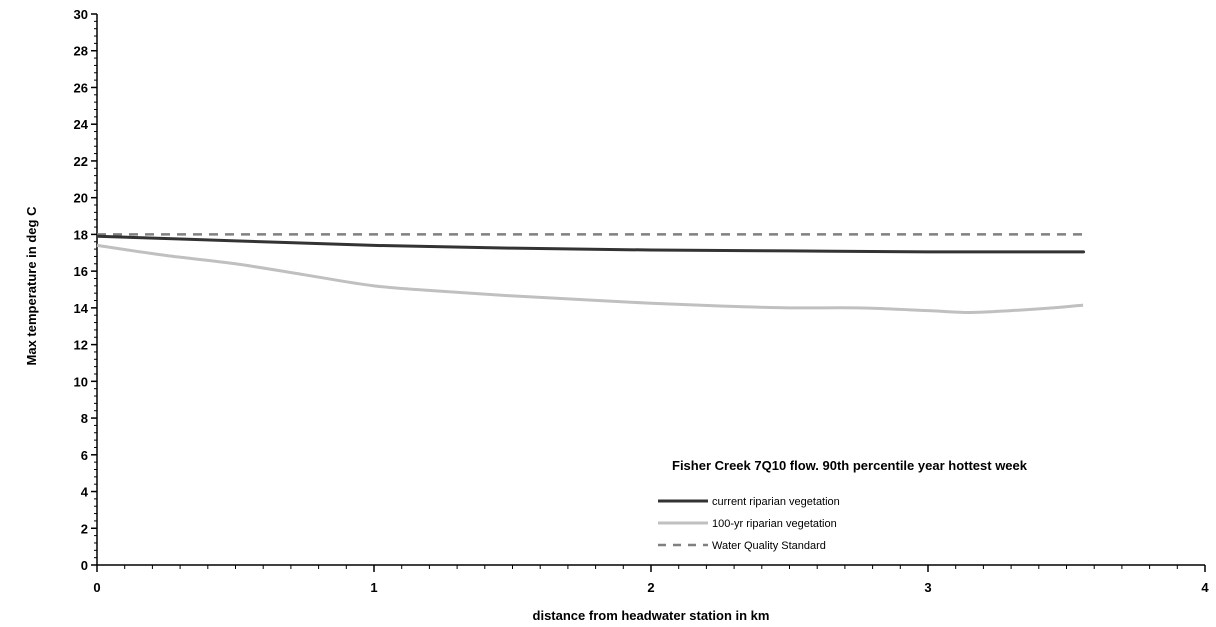 Image resolution: width=1216 pixels, height=627 pixels. I want to click on y-tick-label: 2, so click(84, 528).